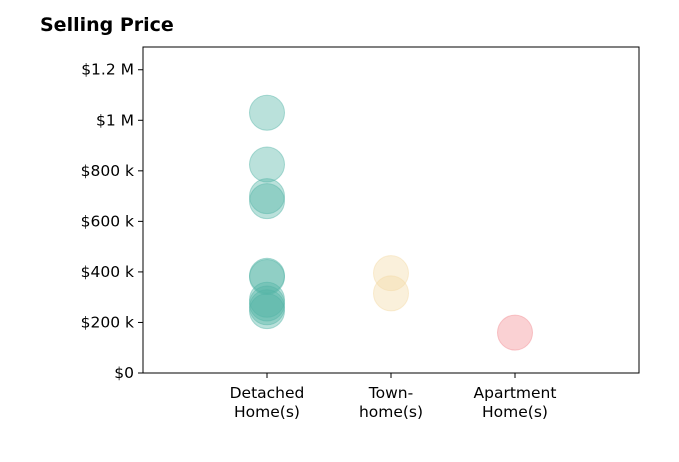 This screenshot has width=679, height=462. What do you see at coordinates (107, 322) in the screenshot?
I see `y-tick-label: $200 k` at bounding box center [107, 322].